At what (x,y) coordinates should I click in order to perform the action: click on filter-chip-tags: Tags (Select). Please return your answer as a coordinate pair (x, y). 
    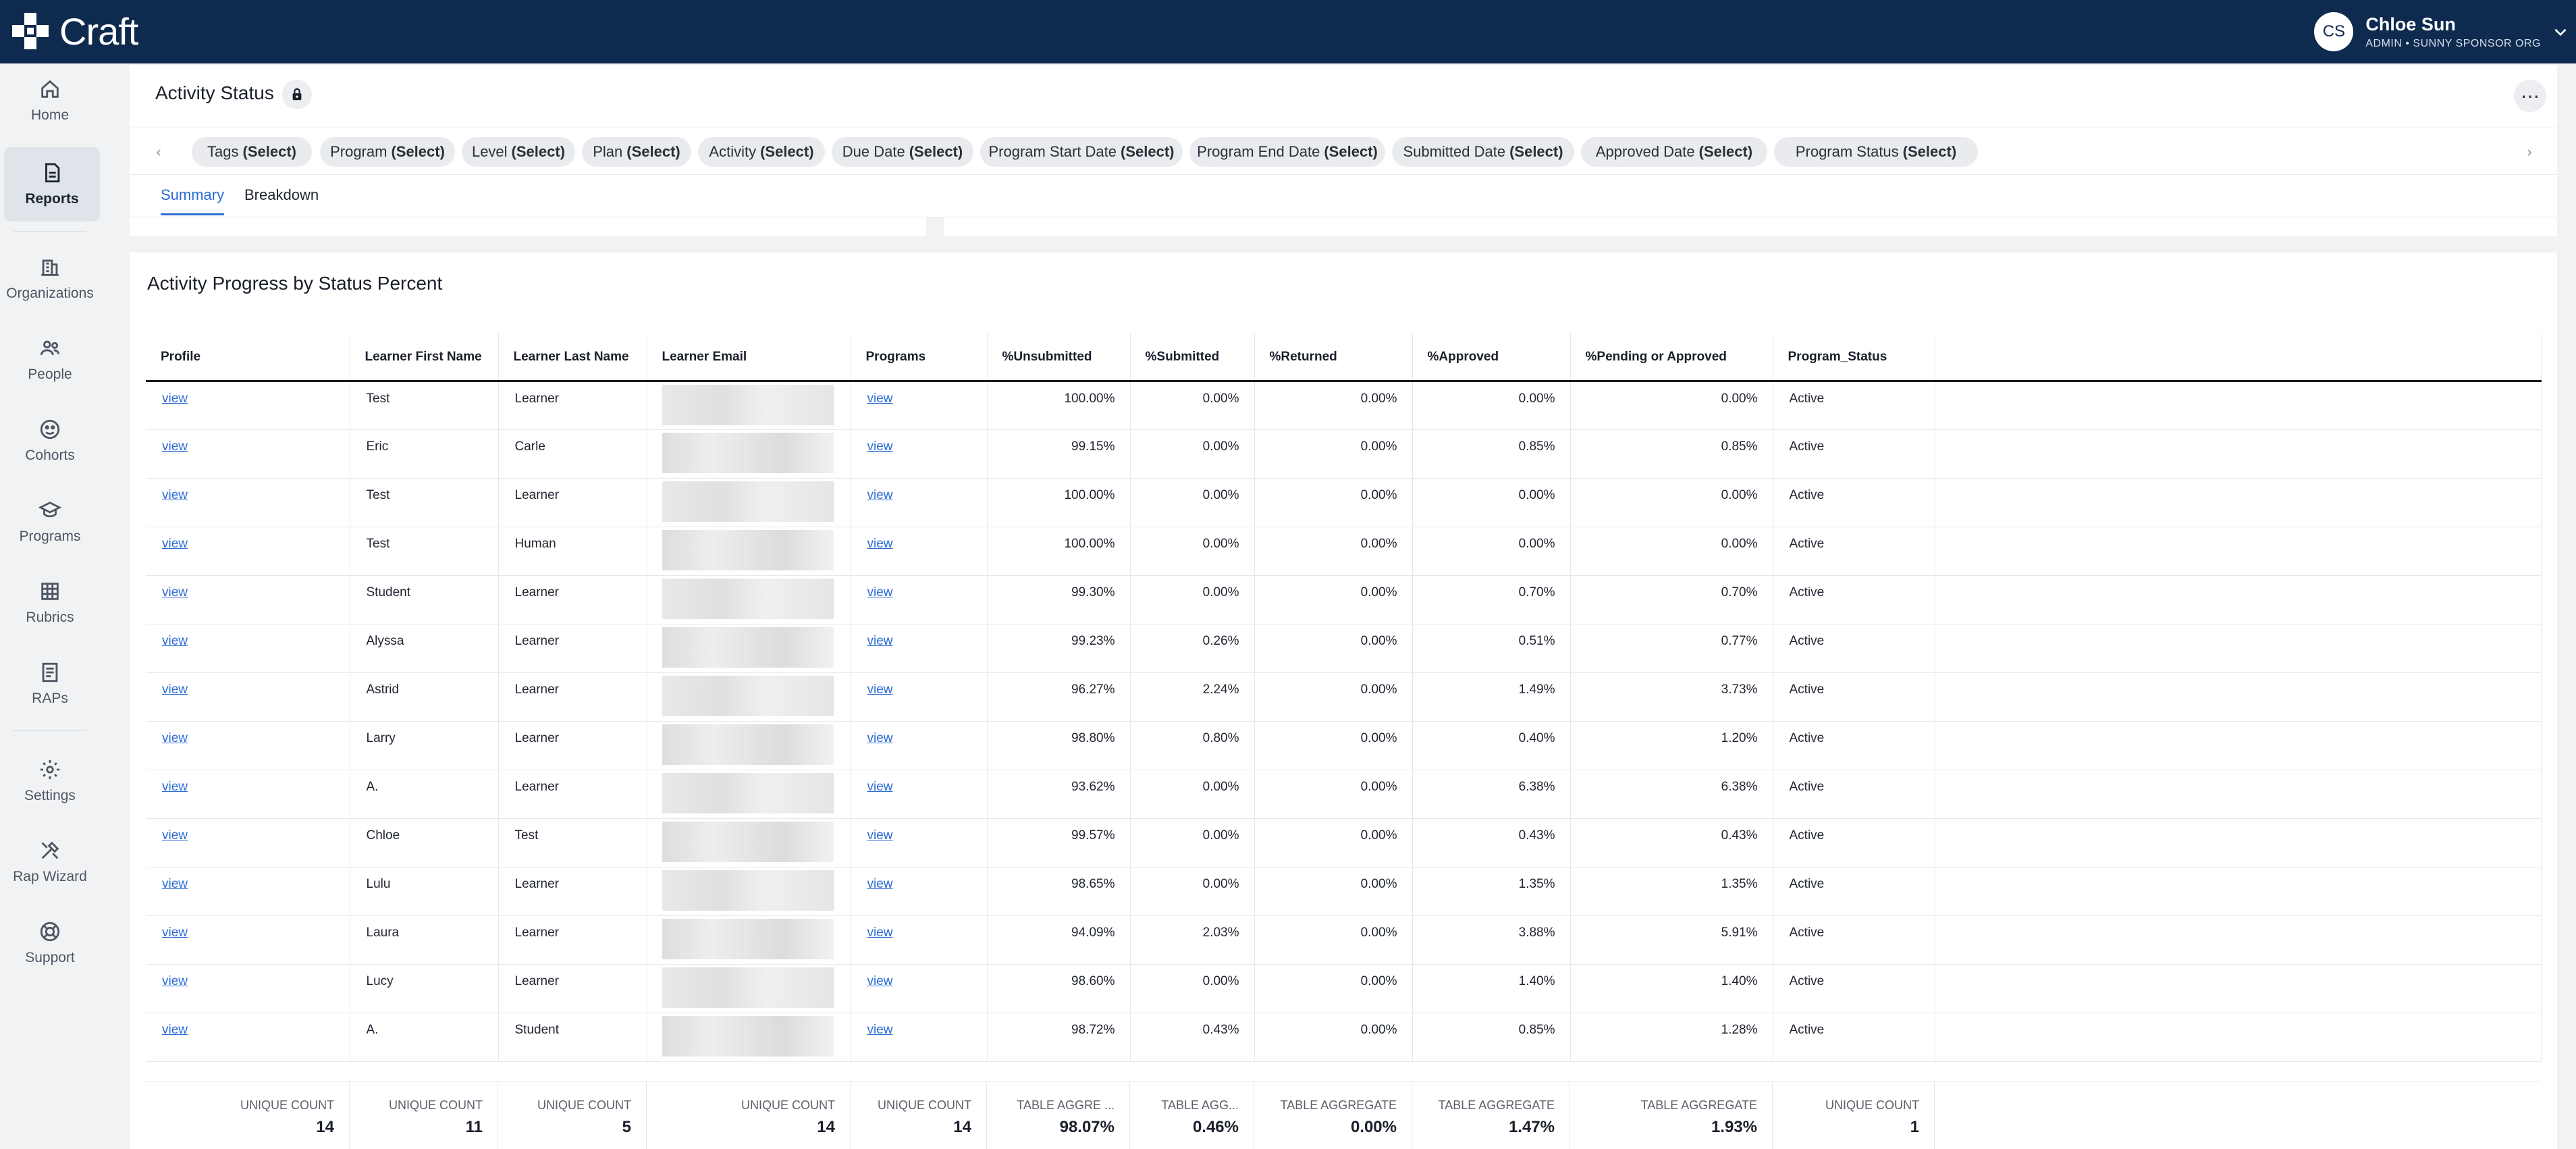
    Looking at the image, I should click on (252, 152).